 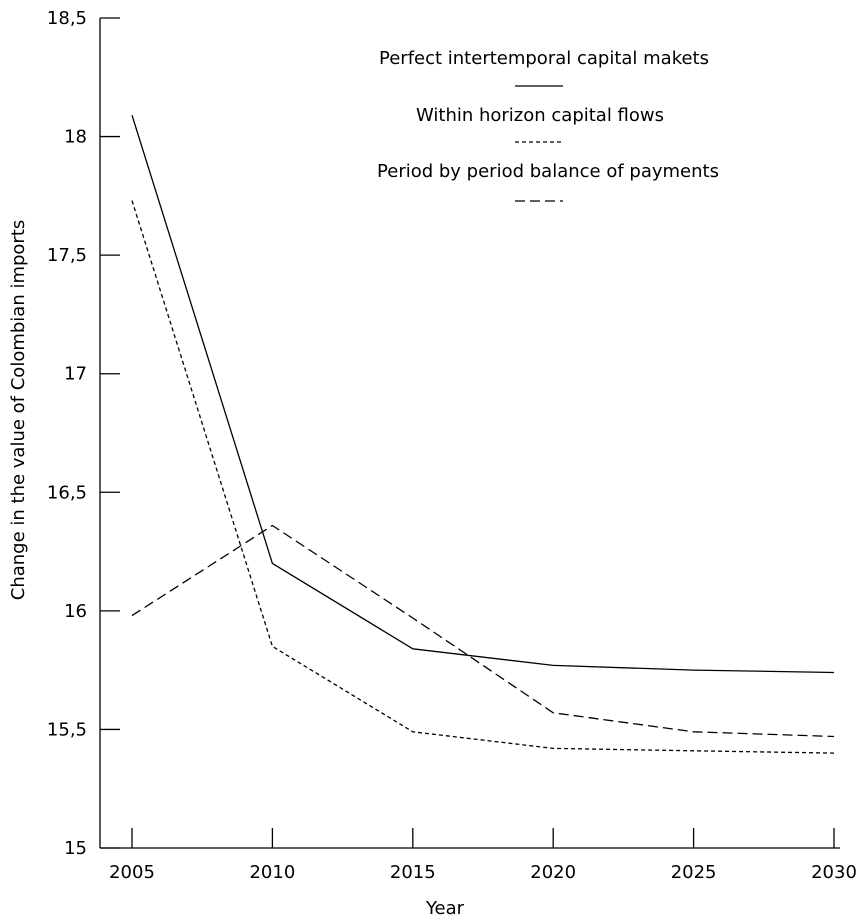 What do you see at coordinates (548, 171) in the screenshot?
I see `legend-label-series-3: Period by period balance of payments` at bounding box center [548, 171].